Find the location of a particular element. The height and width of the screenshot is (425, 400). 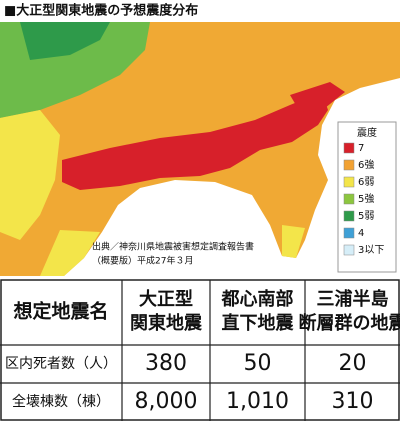

row-label: 全壊棟数（棟） is located at coordinates (61, 401).